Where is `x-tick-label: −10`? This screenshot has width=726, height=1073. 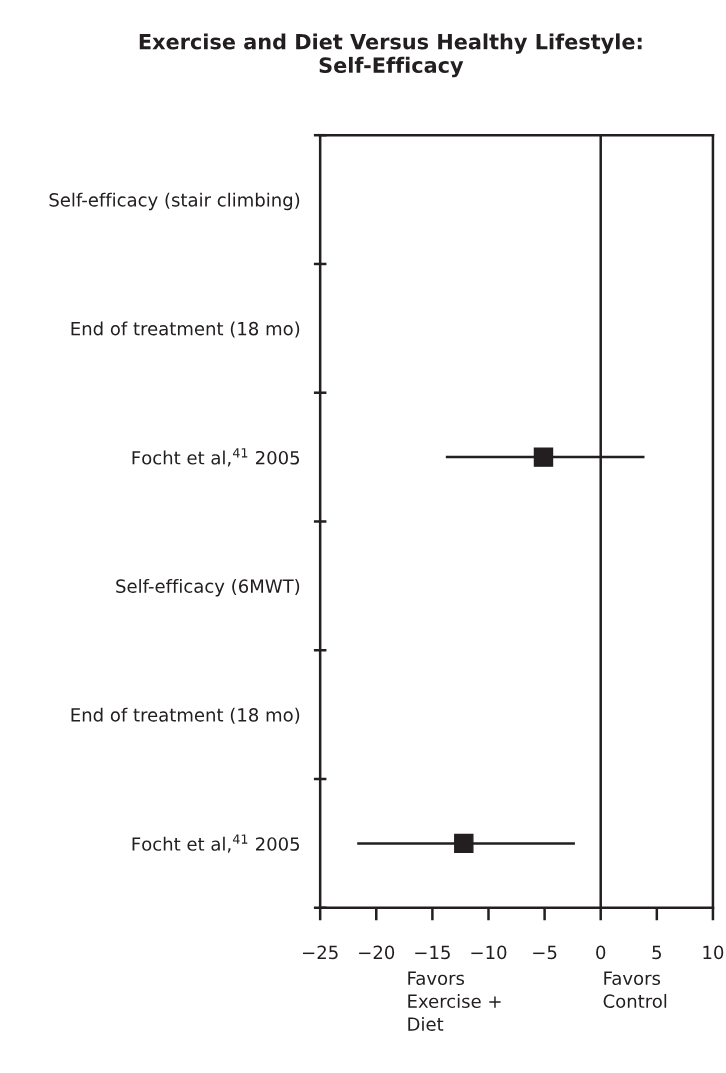 x-tick-label: −10 is located at coordinates (489, 952).